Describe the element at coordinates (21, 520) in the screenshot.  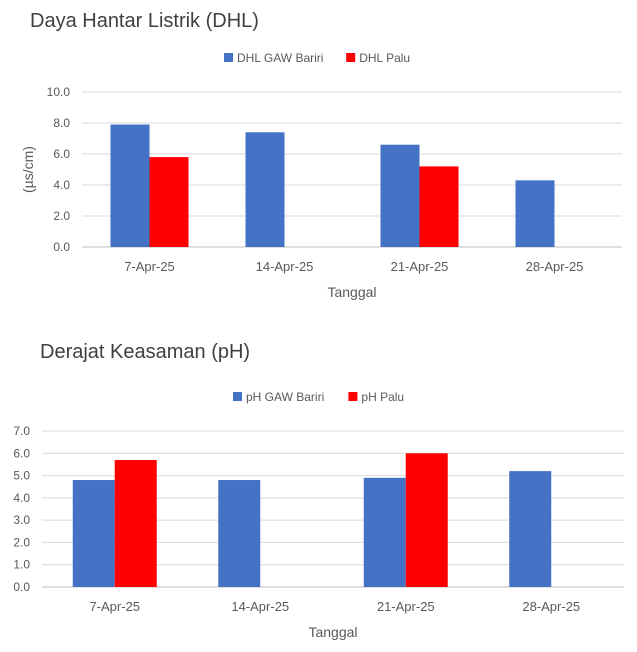
I see `y-tick-label: 3.0` at that location.